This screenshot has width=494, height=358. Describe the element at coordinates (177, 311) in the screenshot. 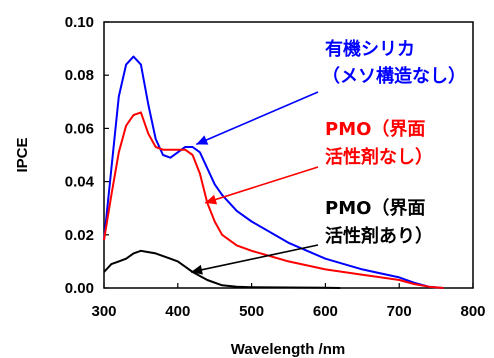

I see `x-tick-label: 400` at that location.